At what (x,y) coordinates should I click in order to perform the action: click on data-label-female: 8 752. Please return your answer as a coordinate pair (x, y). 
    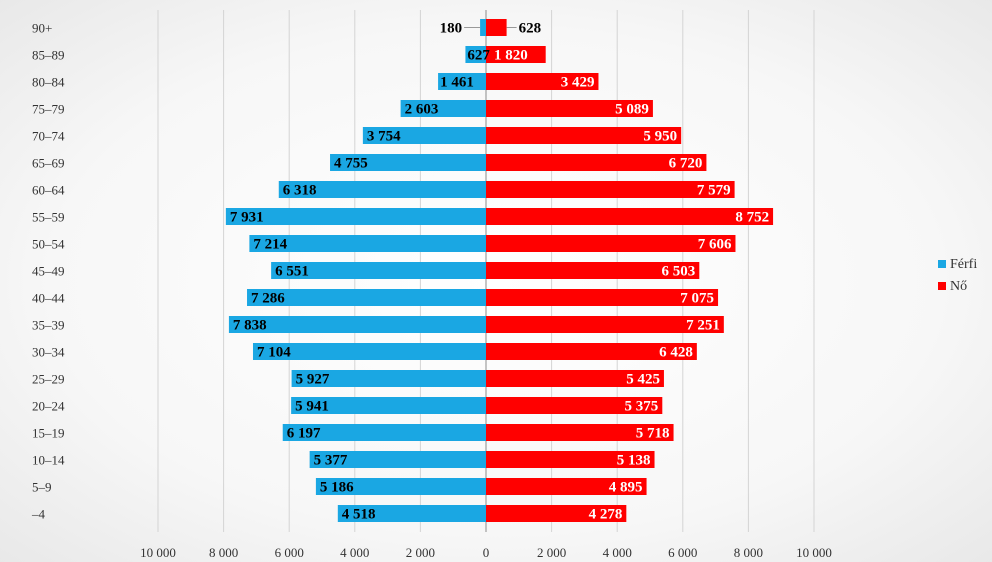
    Looking at the image, I should click on (752, 218).